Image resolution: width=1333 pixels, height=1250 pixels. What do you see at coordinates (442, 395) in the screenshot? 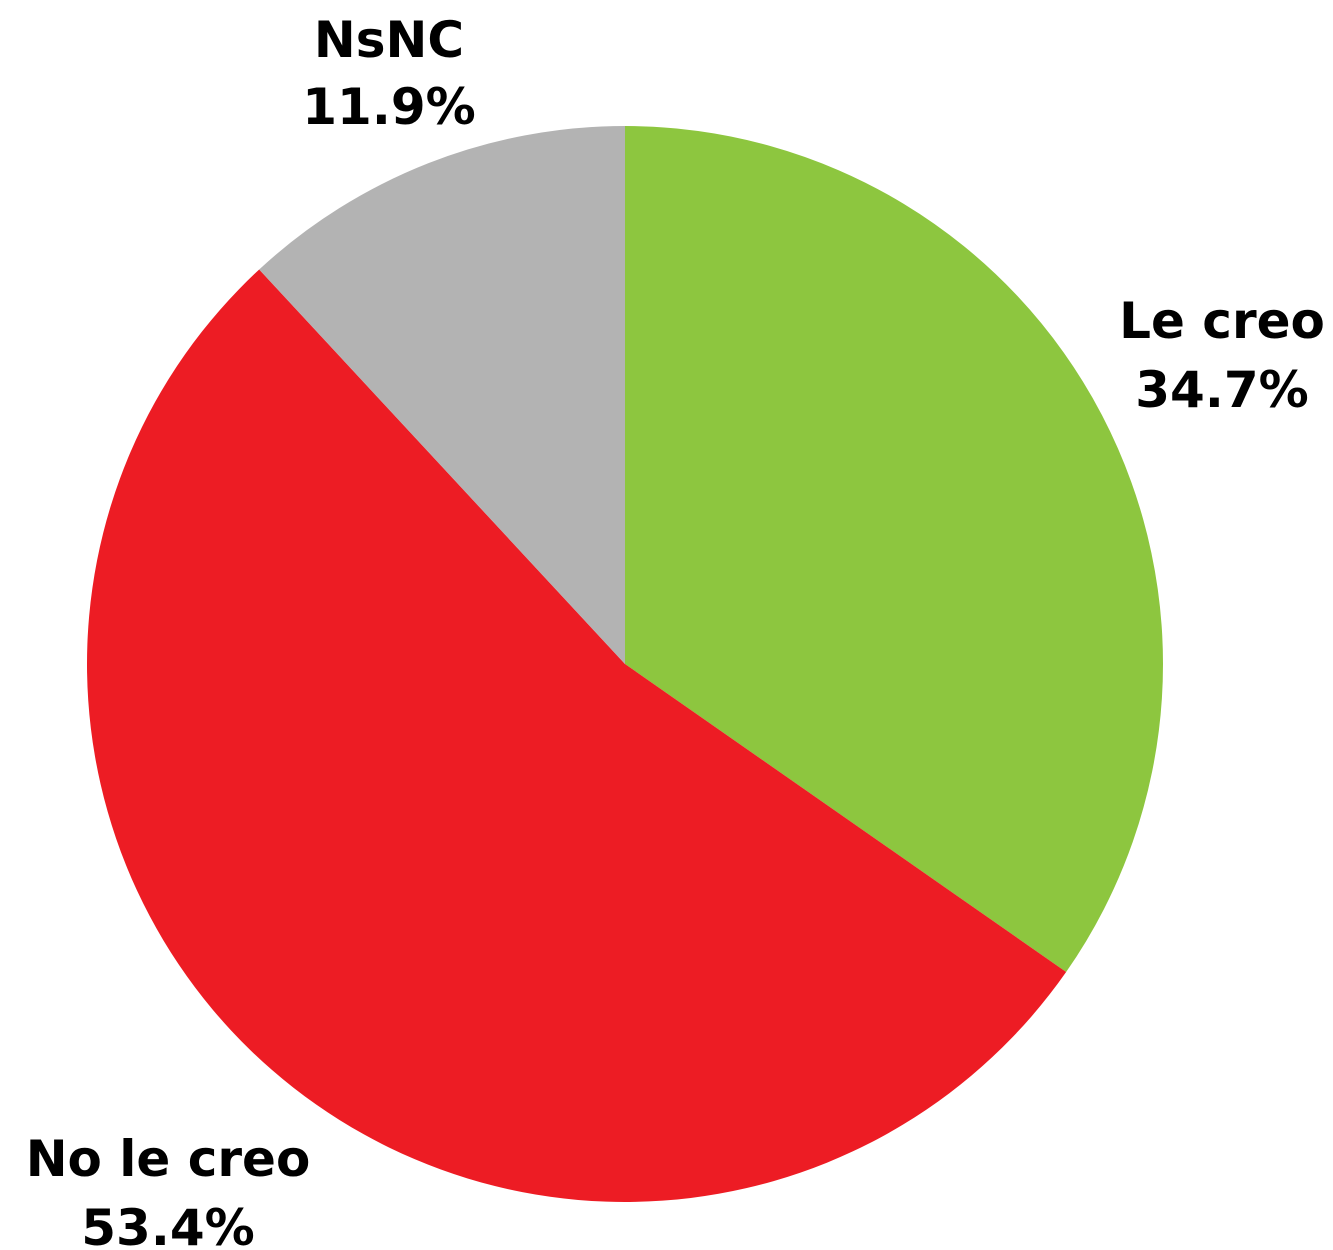
I see `pie-slice-nsnc` at bounding box center [442, 395].